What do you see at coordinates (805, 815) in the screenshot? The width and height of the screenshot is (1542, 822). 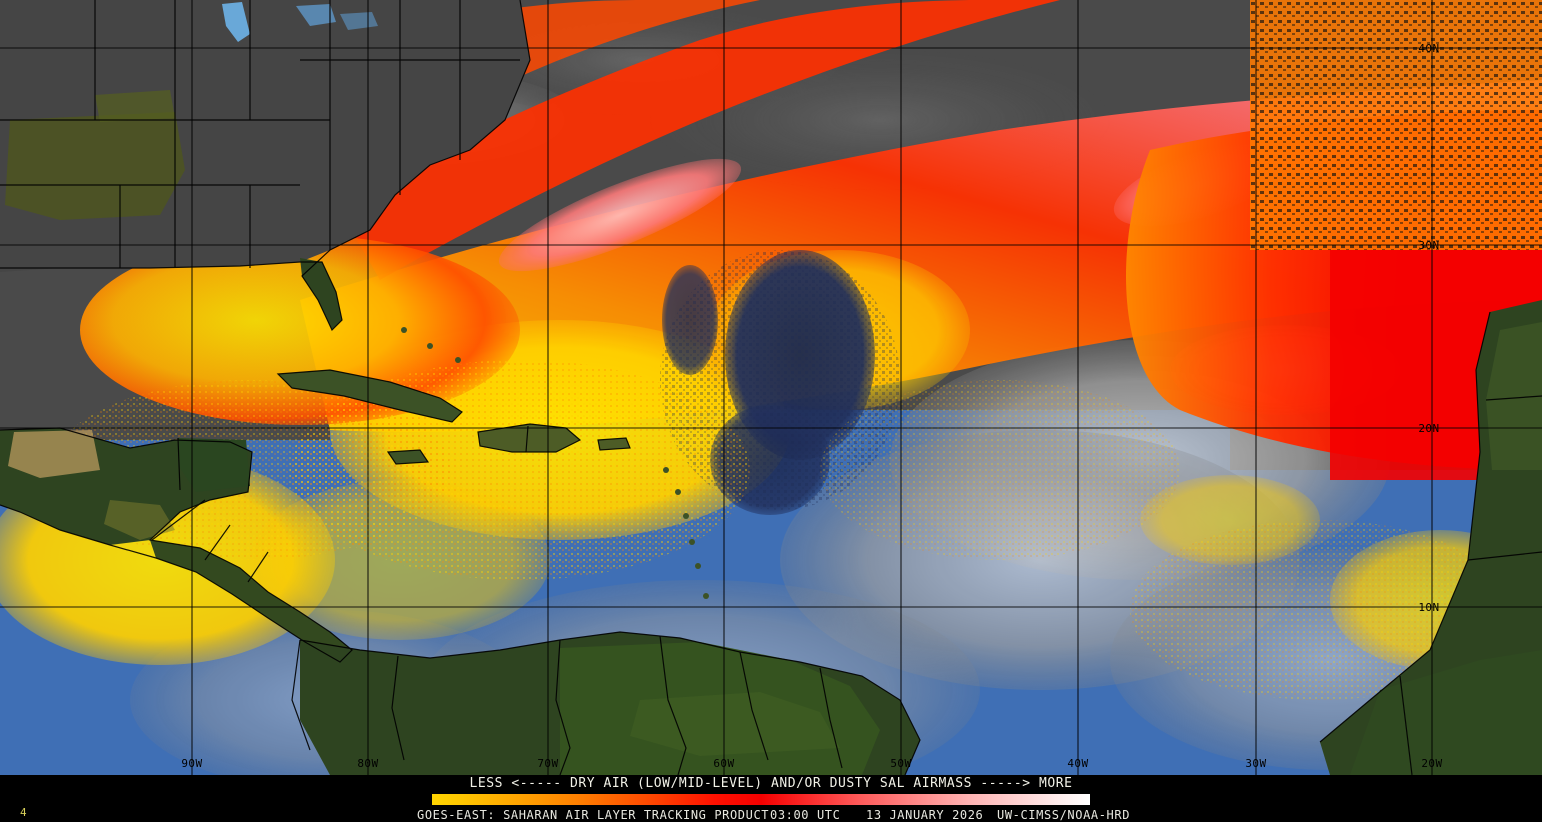 I see `footer-time-label: 03:00 UTC` at bounding box center [805, 815].